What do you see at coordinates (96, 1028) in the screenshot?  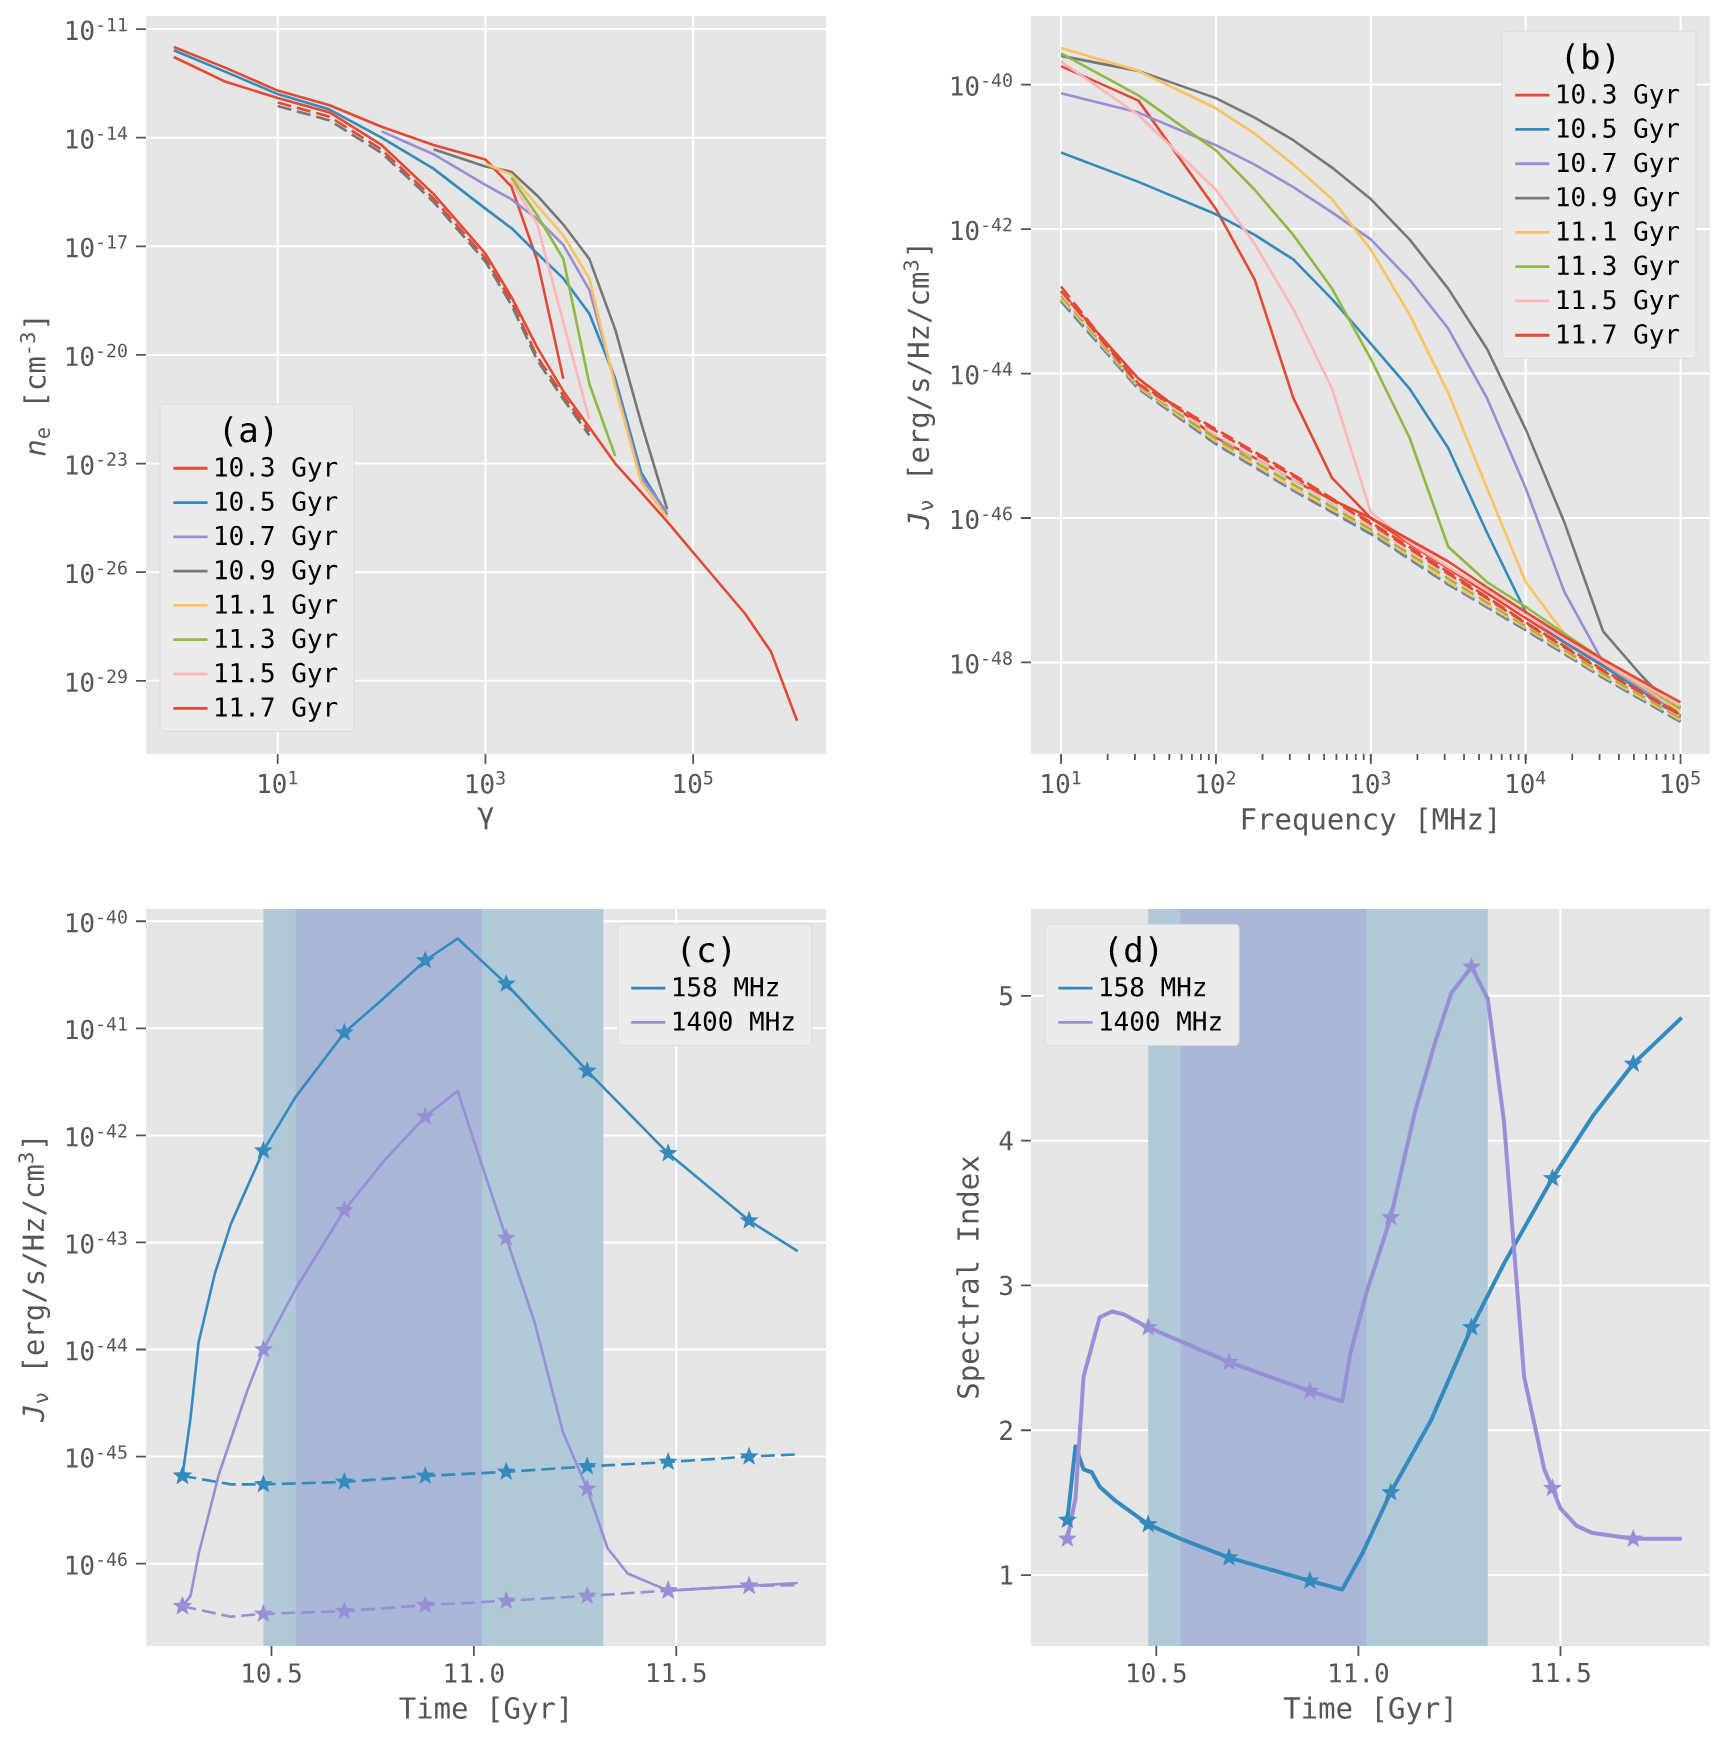 I see `y-tick-label: 10$^{-41}$` at bounding box center [96, 1028].